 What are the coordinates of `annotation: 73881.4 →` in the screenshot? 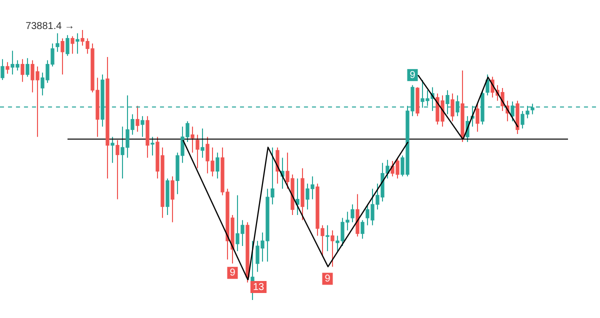 It's located at (50, 26).